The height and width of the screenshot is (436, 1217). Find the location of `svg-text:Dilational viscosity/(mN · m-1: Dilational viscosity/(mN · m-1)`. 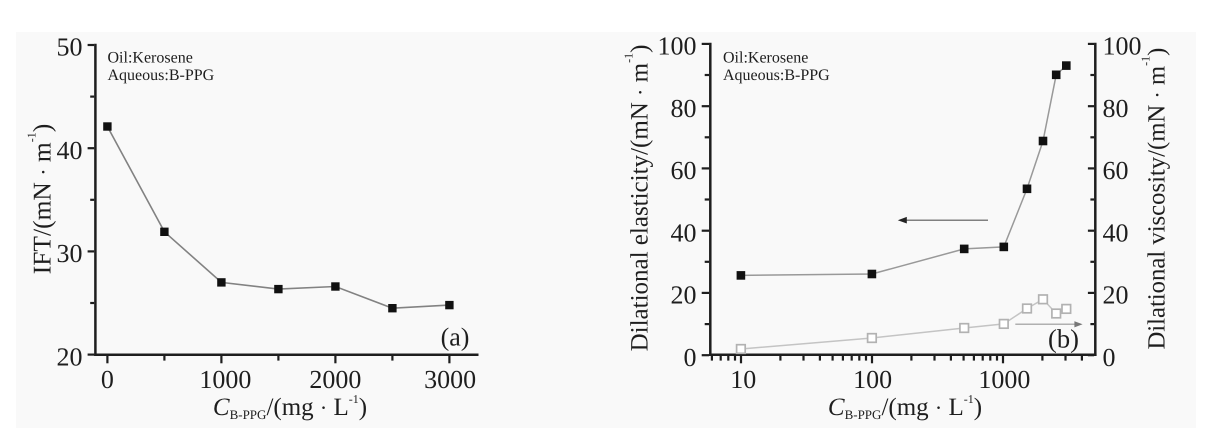

svg-text:Dilational viscosity/(mN · m-1: Dilational viscosity/(mN · m-1) is located at coordinates (1155, 199).